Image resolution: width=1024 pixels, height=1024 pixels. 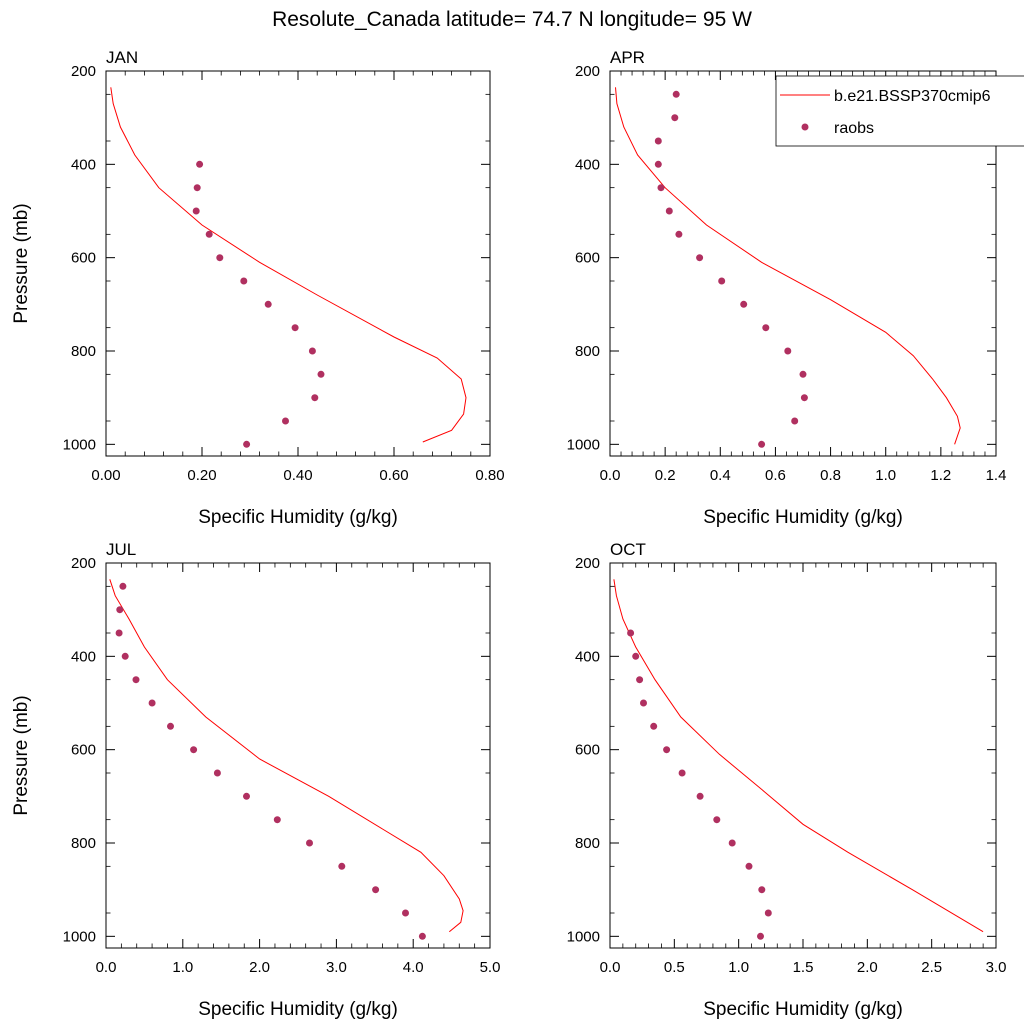 I want to click on x-tick-label: 0.80, so click(x=489, y=475).